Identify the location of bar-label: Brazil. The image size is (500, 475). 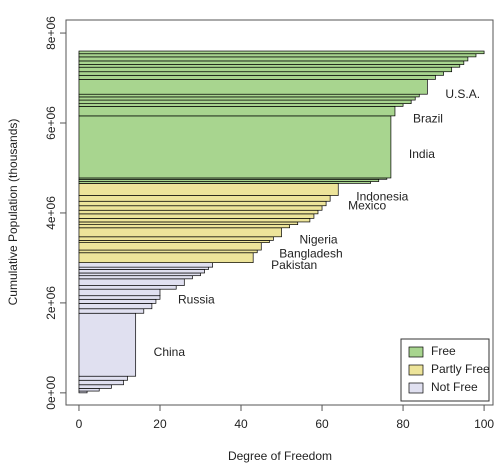
(428, 118).